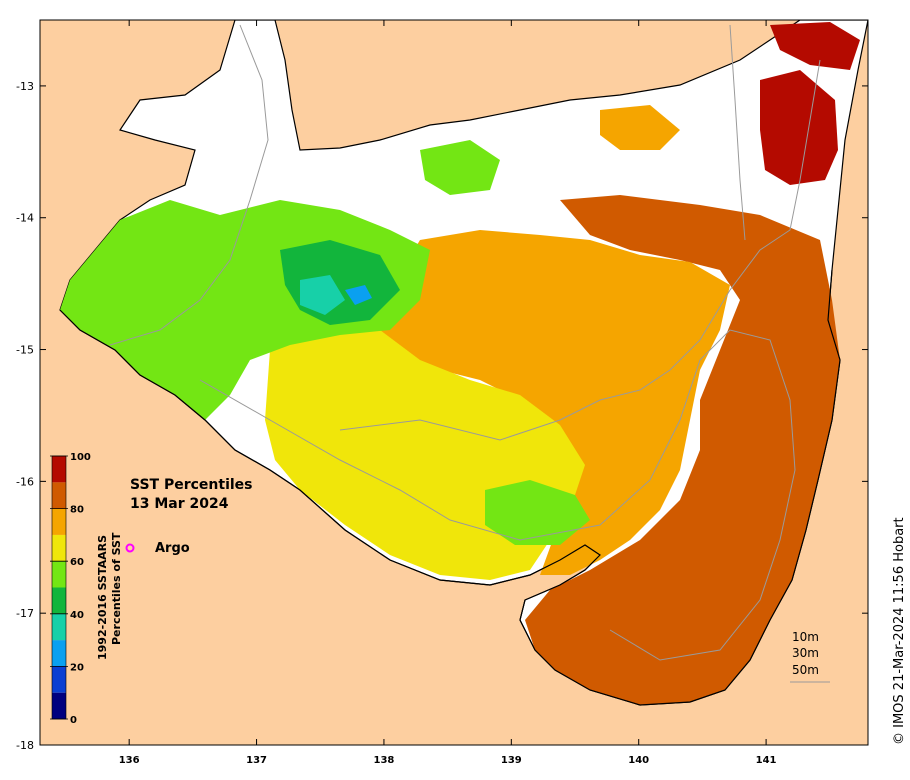 The width and height of the screenshot is (910, 780). Describe the element at coordinates (191, 485) in the screenshot. I see `map-title: SST Percentiles` at that location.